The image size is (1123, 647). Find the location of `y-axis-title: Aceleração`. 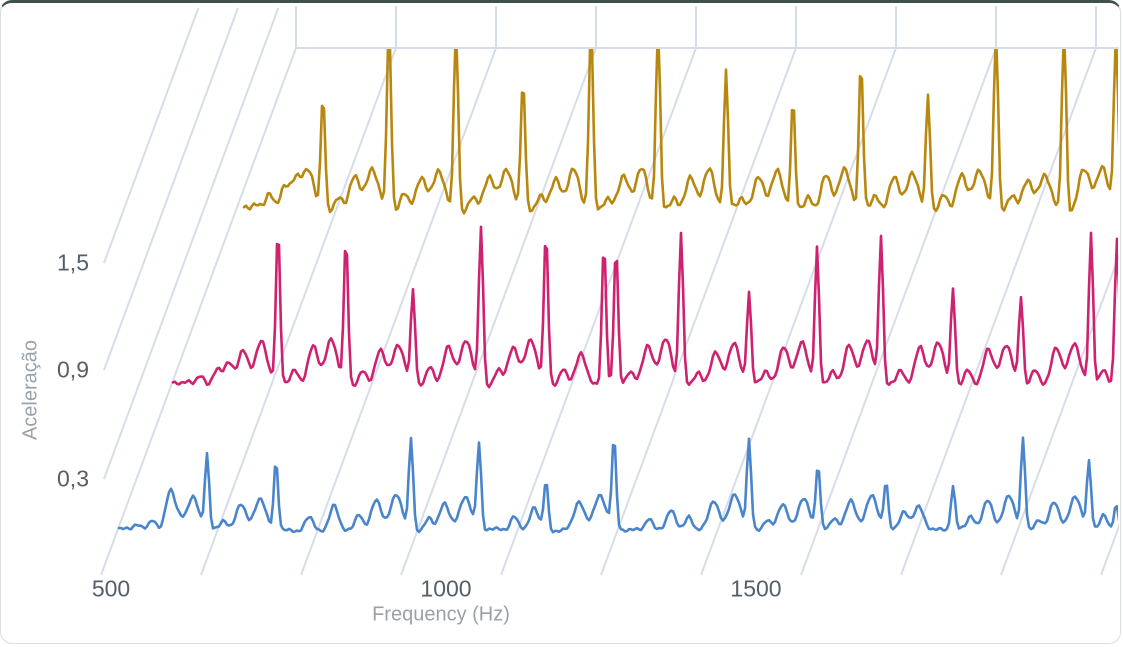

y-axis-title: Aceleração is located at coordinates (30, 390).